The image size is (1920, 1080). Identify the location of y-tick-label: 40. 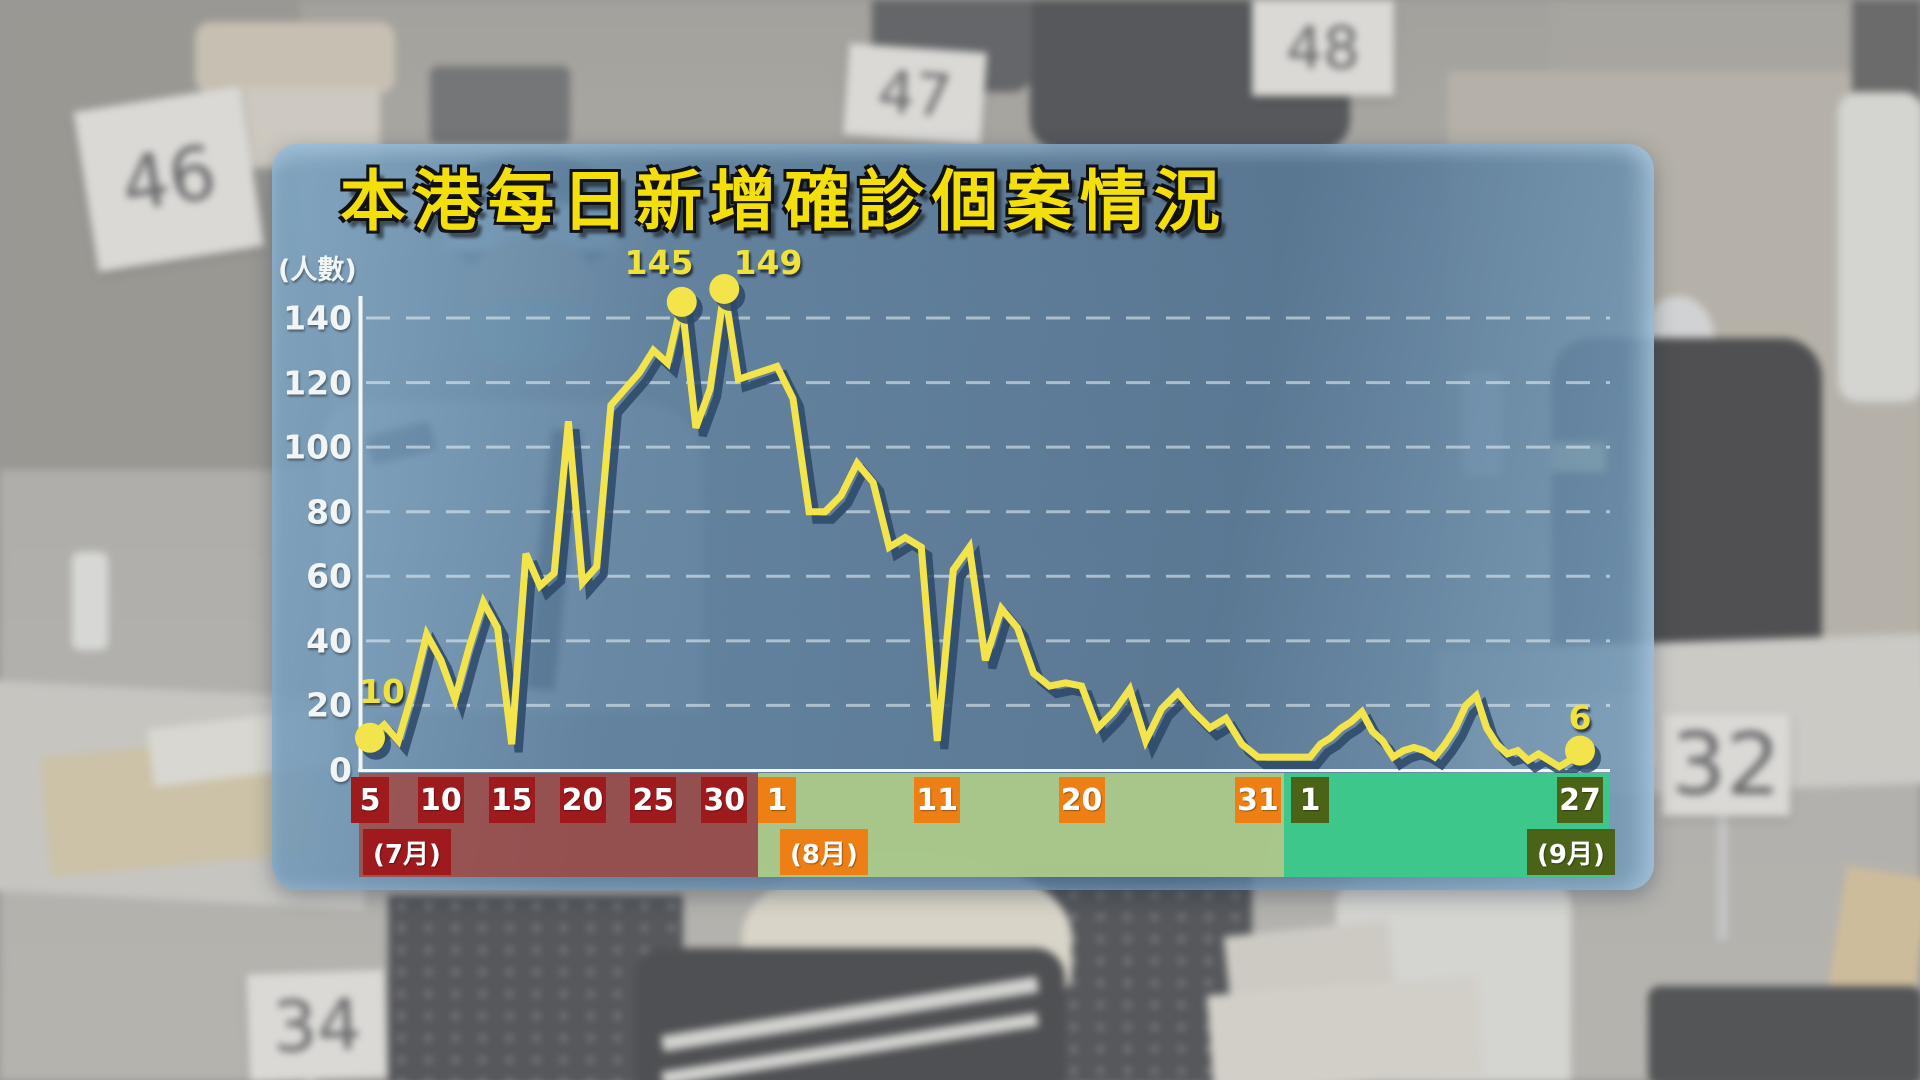
(329, 641).